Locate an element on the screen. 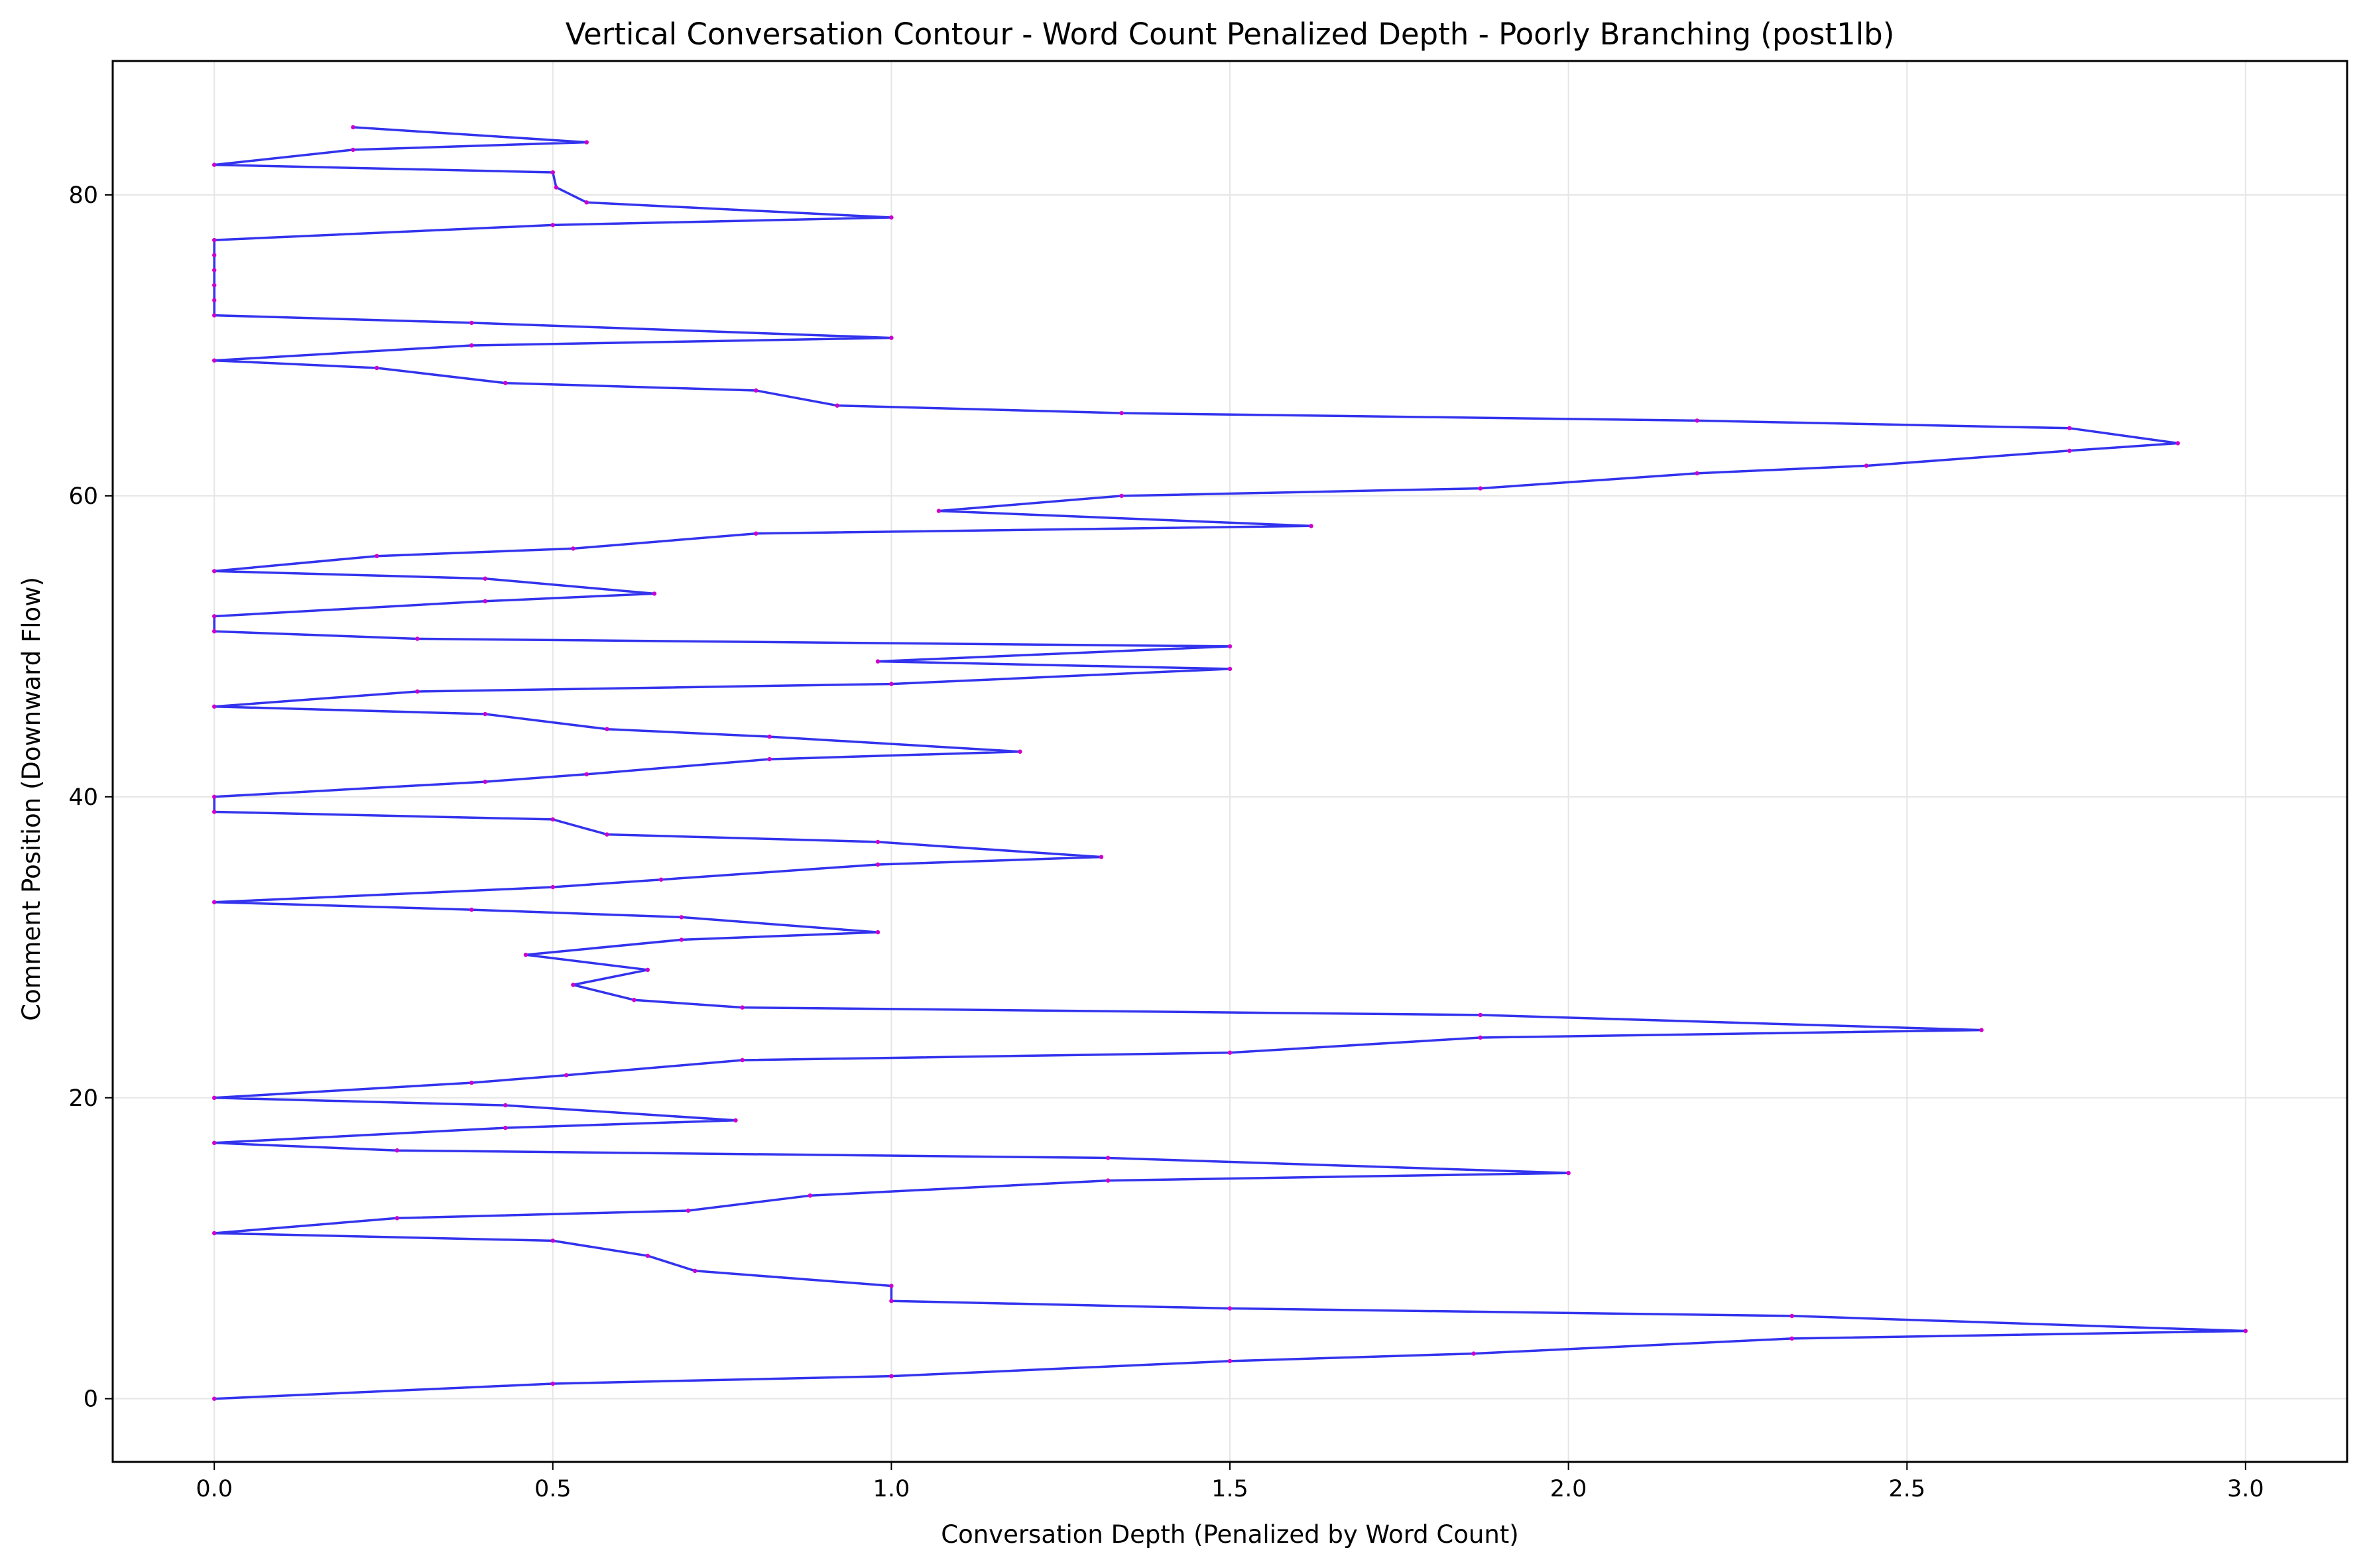  y-axis-label: Comment Position (Downward Flow) is located at coordinates (31, 799).